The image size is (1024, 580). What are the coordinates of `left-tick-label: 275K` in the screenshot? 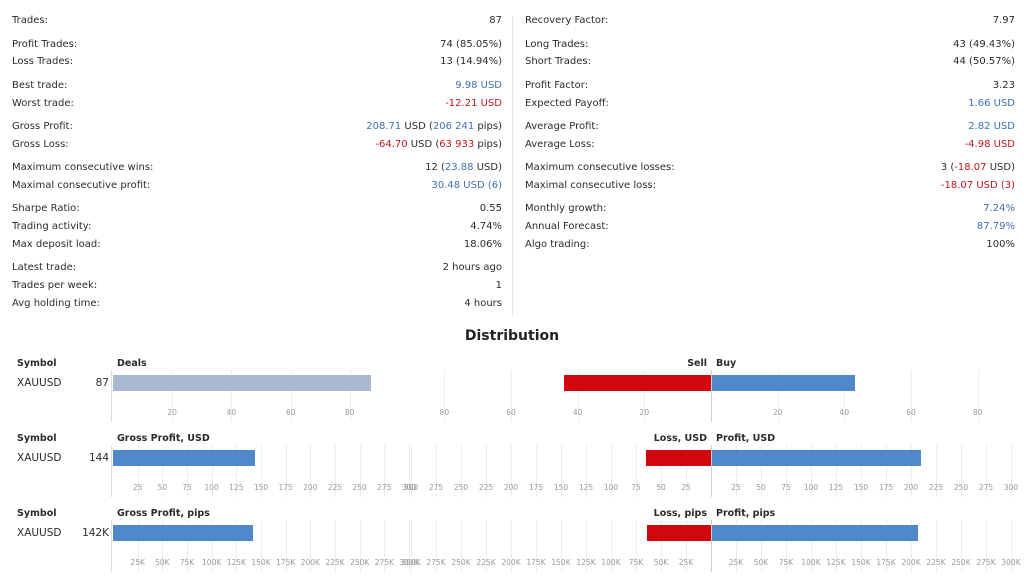 It's located at (384, 562).